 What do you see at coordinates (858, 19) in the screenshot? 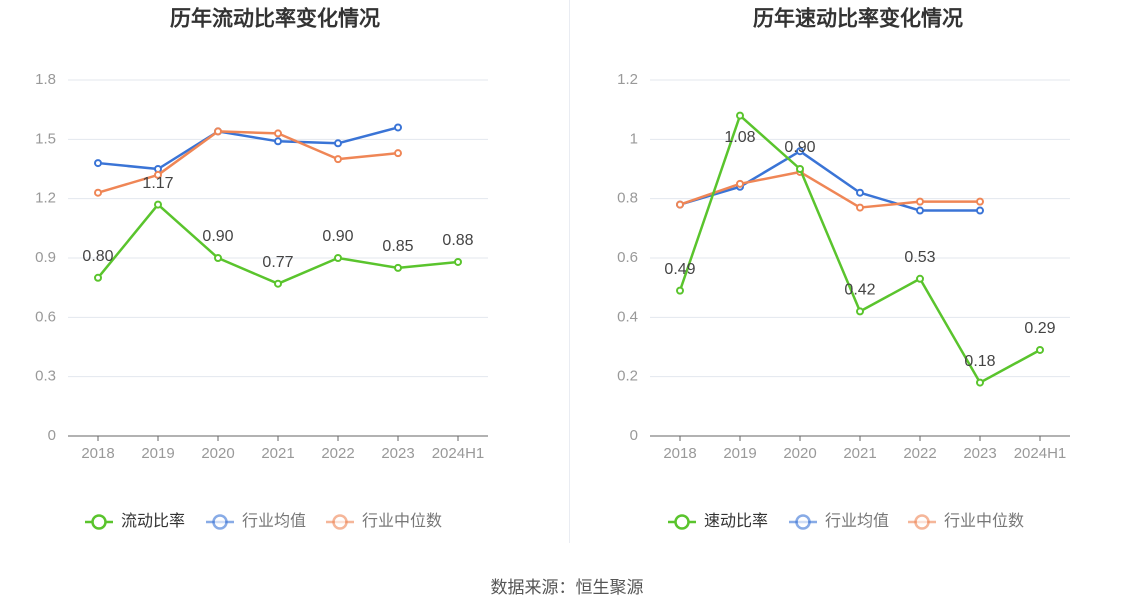
I see `chart-title: 历年速动比率变化情况` at bounding box center [858, 19].